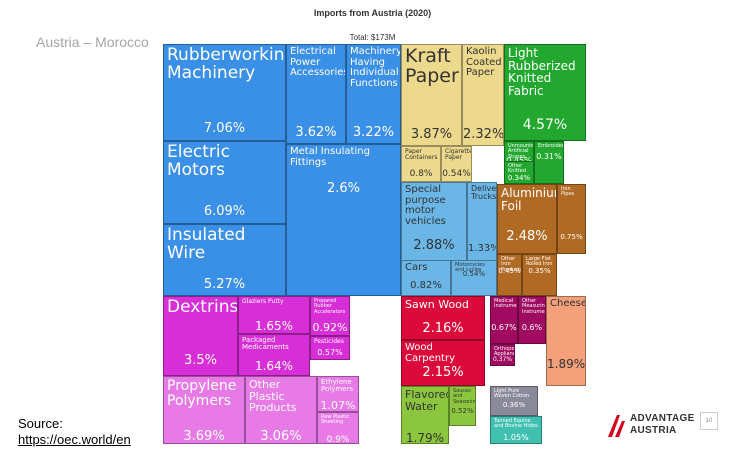 The height and width of the screenshot is (450, 745). I want to click on treemap-tile-sauces-and-seasonings: Sauces and Seasonings 0.52%, so click(462, 406).